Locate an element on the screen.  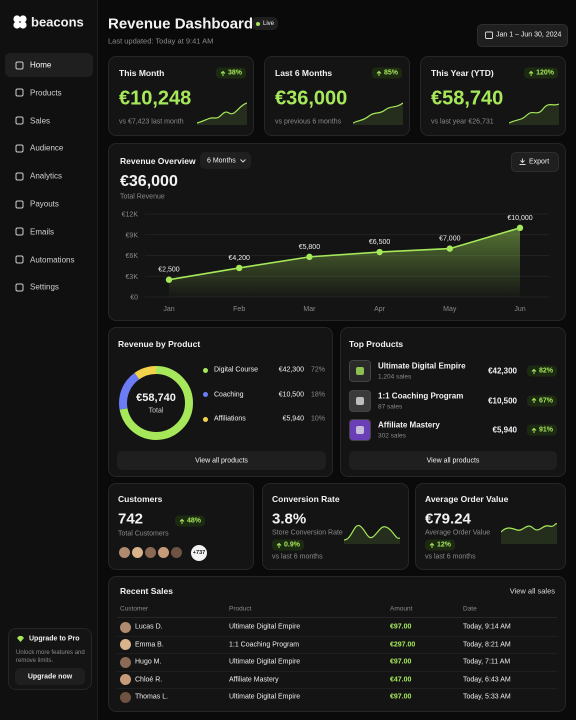
y-tick-label: €0 is located at coordinates (134, 298).